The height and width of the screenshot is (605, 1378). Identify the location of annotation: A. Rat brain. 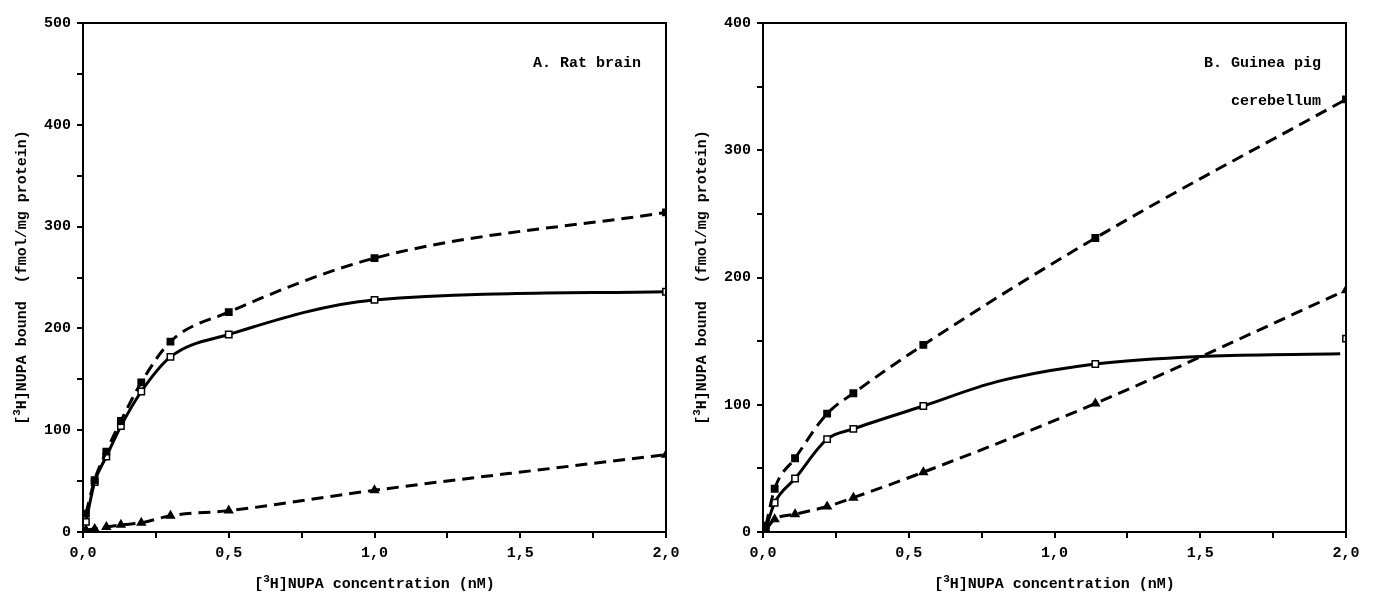
(586, 63).